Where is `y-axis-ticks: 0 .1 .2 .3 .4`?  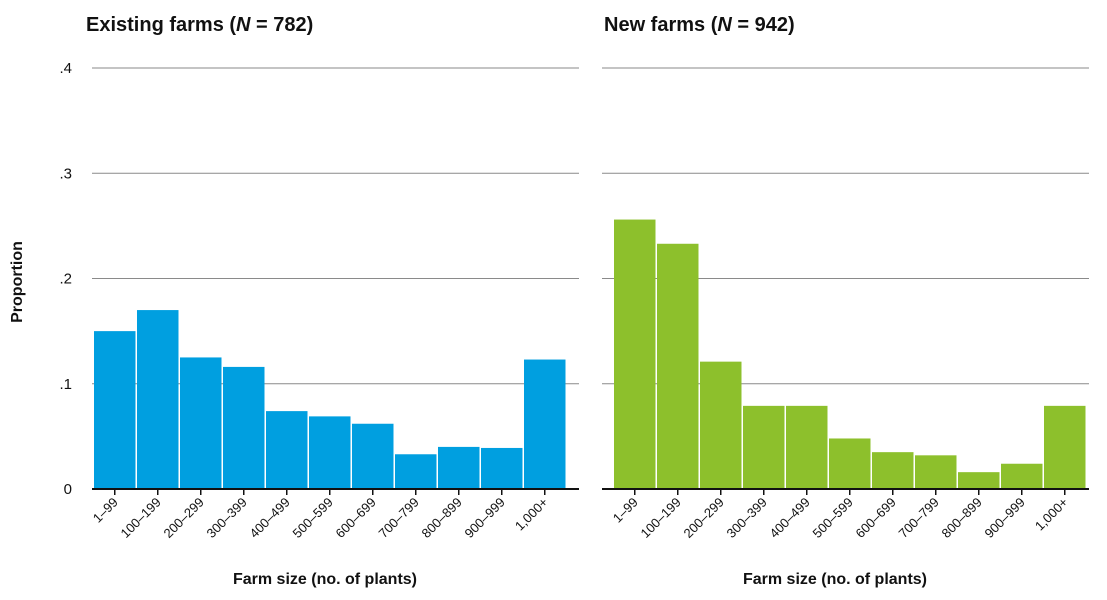
y-axis-ticks: 0 .1 .2 .3 .4 is located at coordinates (65, 279).